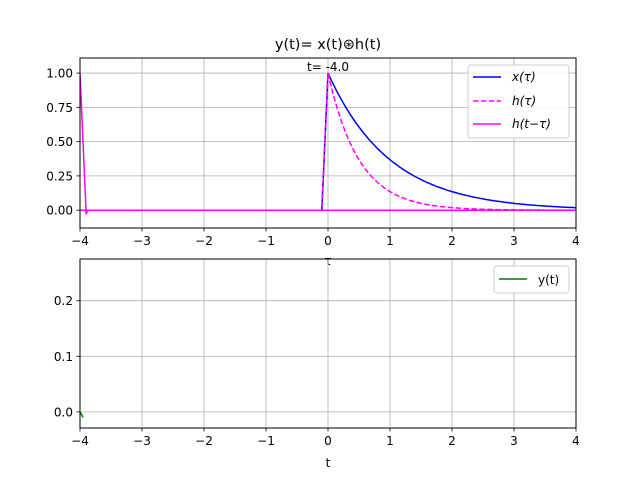  I want to click on bottom-legend-box, so click(531, 279).